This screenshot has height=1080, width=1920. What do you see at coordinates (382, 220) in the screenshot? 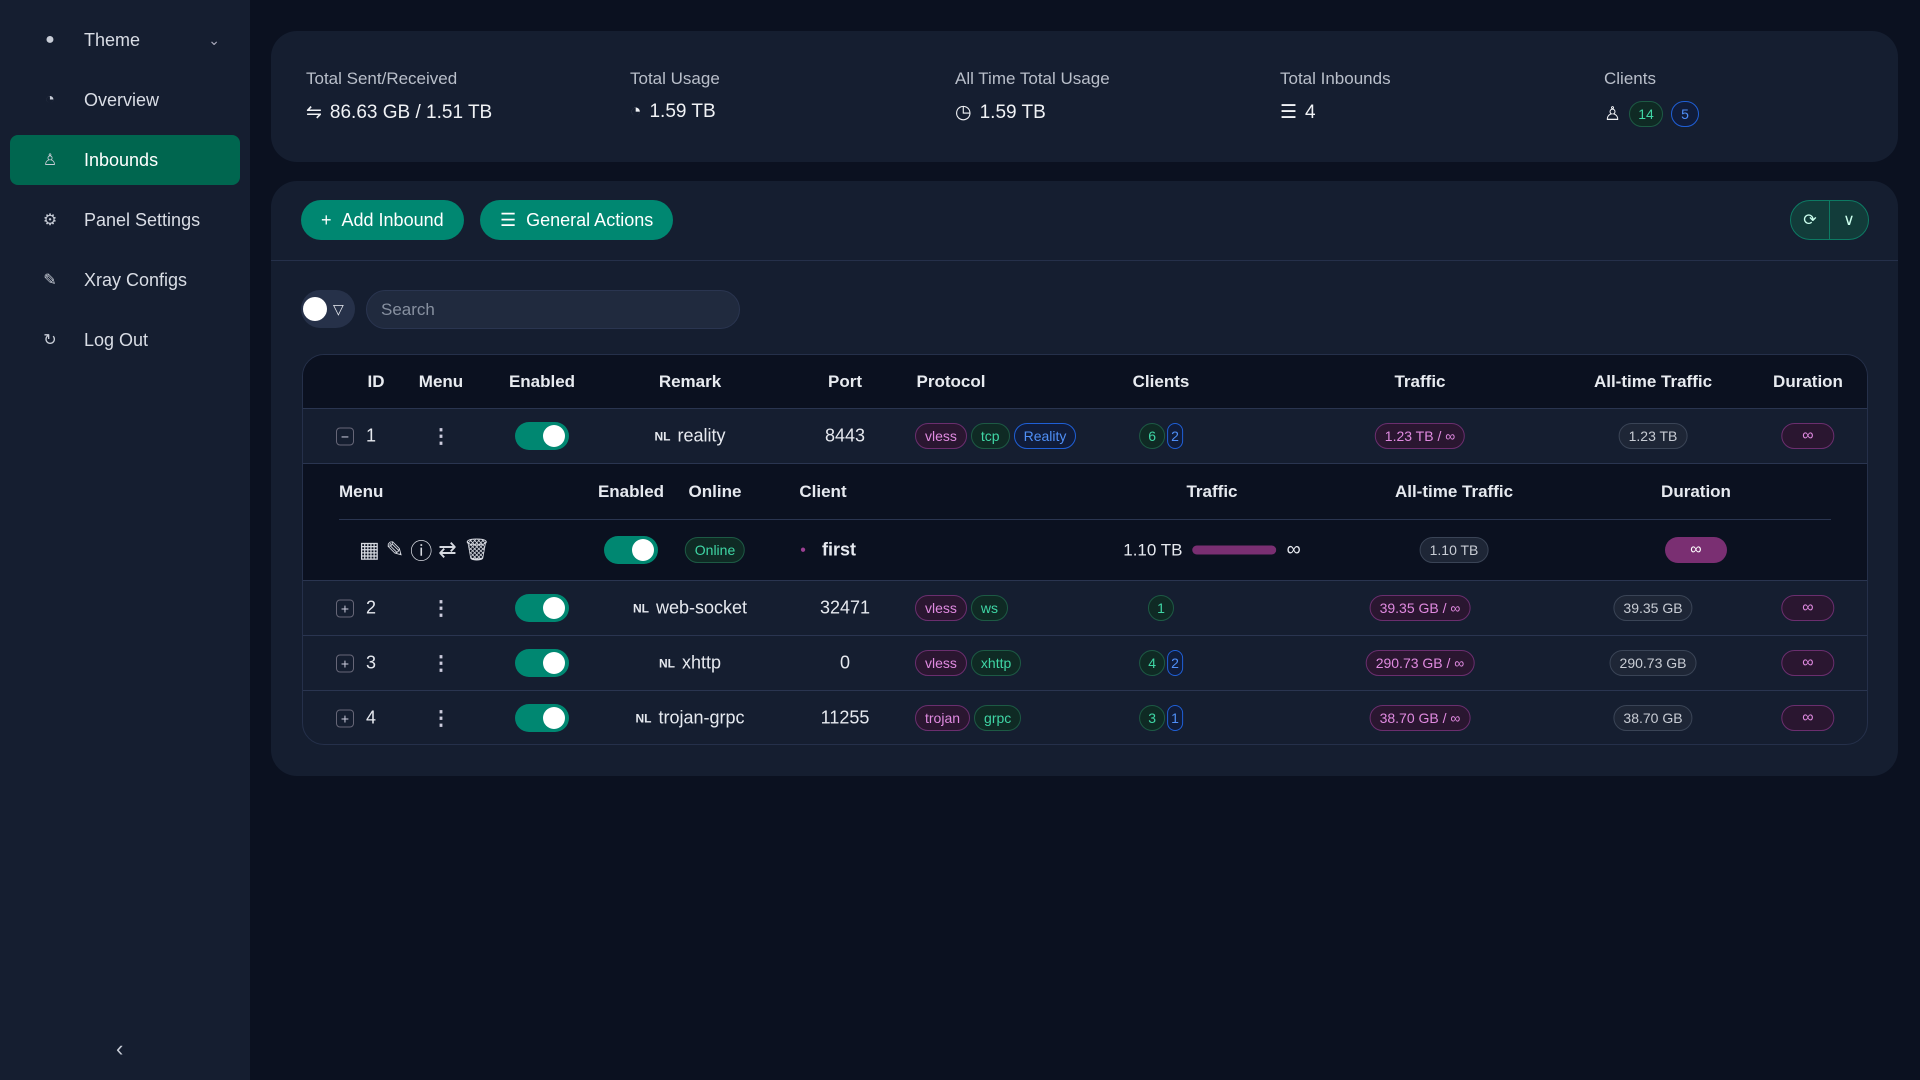
I see `add-inbound-button: + Add Inbound` at bounding box center [382, 220].